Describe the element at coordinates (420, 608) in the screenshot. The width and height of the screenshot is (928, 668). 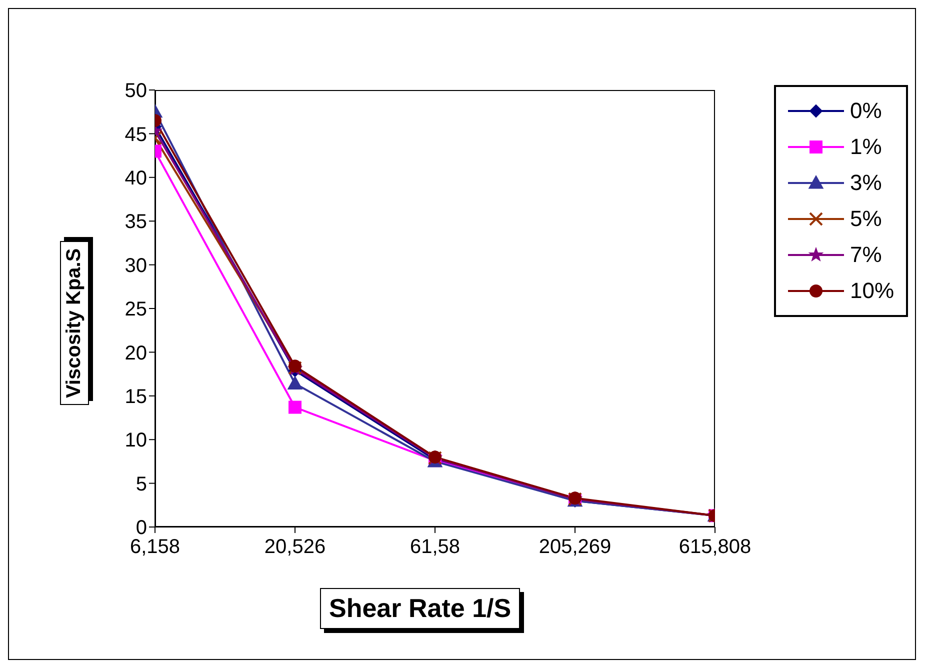
I see `x-axis-title: Shear Rate 1/S` at that location.